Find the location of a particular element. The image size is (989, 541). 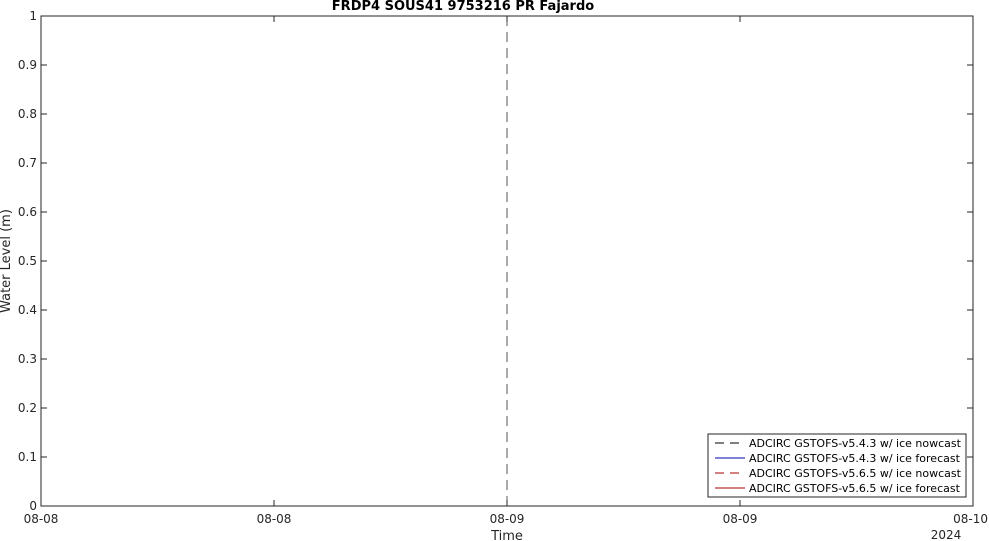

legend-label: ADCIRC GSTOFS-v5.6.5 w/ ice nowcast is located at coordinates (855, 473).